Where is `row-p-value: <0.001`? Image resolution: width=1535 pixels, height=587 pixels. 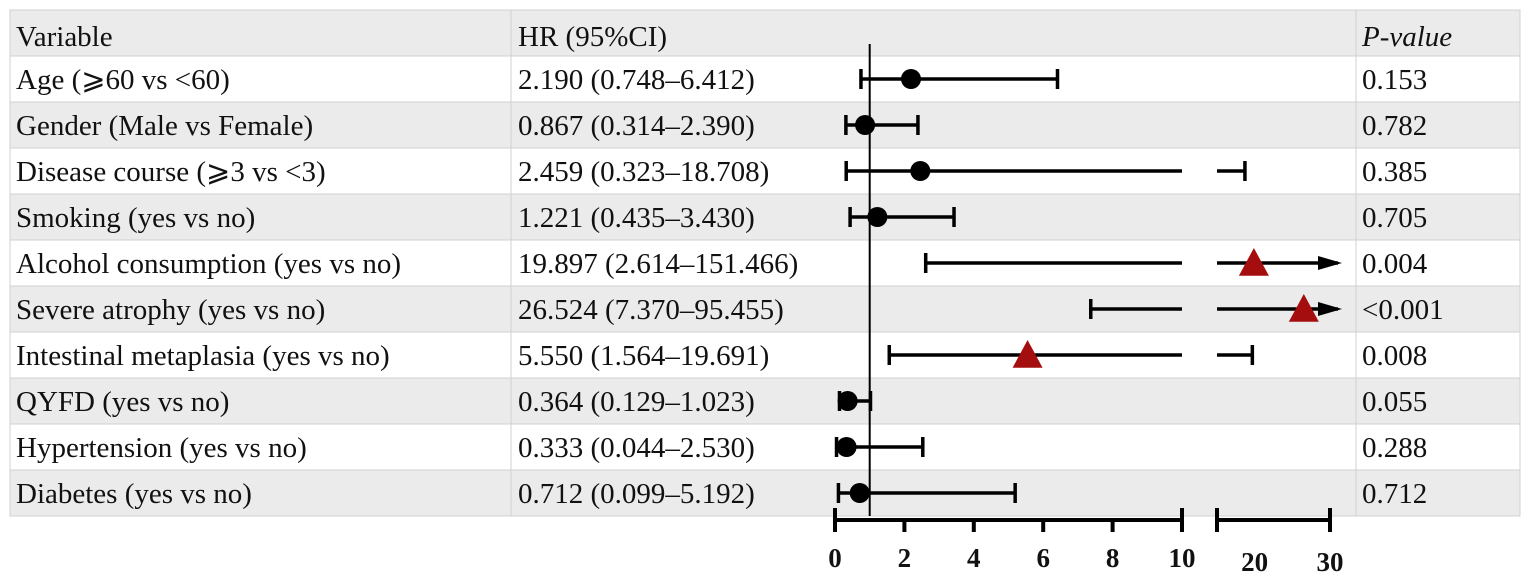 row-p-value: <0.001 is located at coordinates (1403, 310).